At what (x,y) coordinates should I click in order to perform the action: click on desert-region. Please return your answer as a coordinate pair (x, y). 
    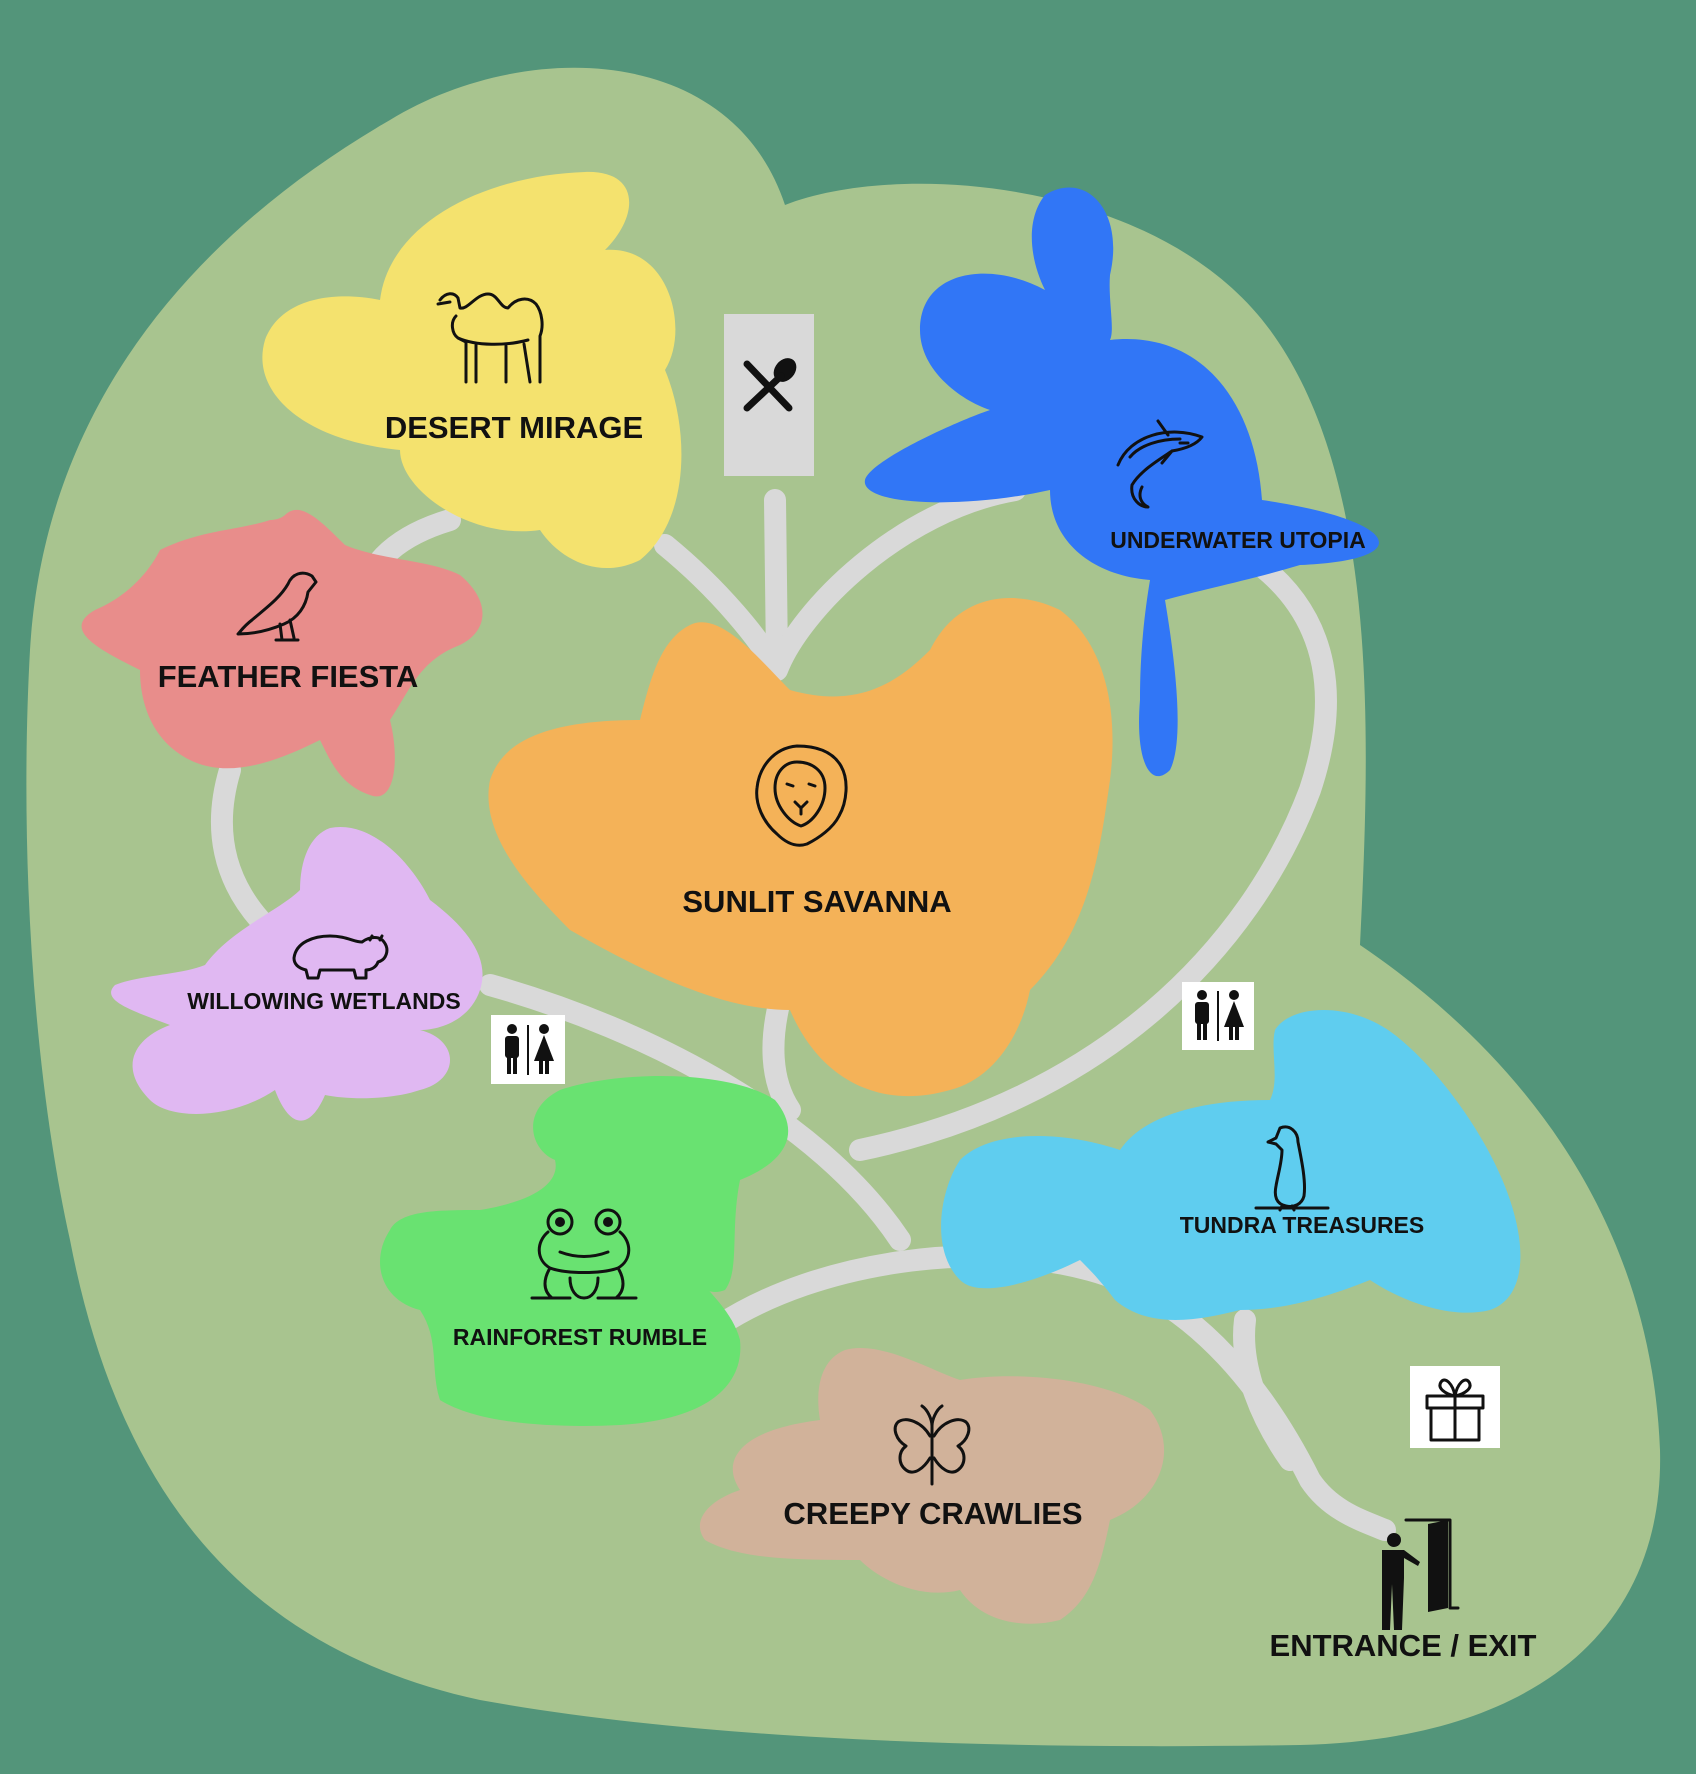
    Looking at the image, I should click on (472, 370).